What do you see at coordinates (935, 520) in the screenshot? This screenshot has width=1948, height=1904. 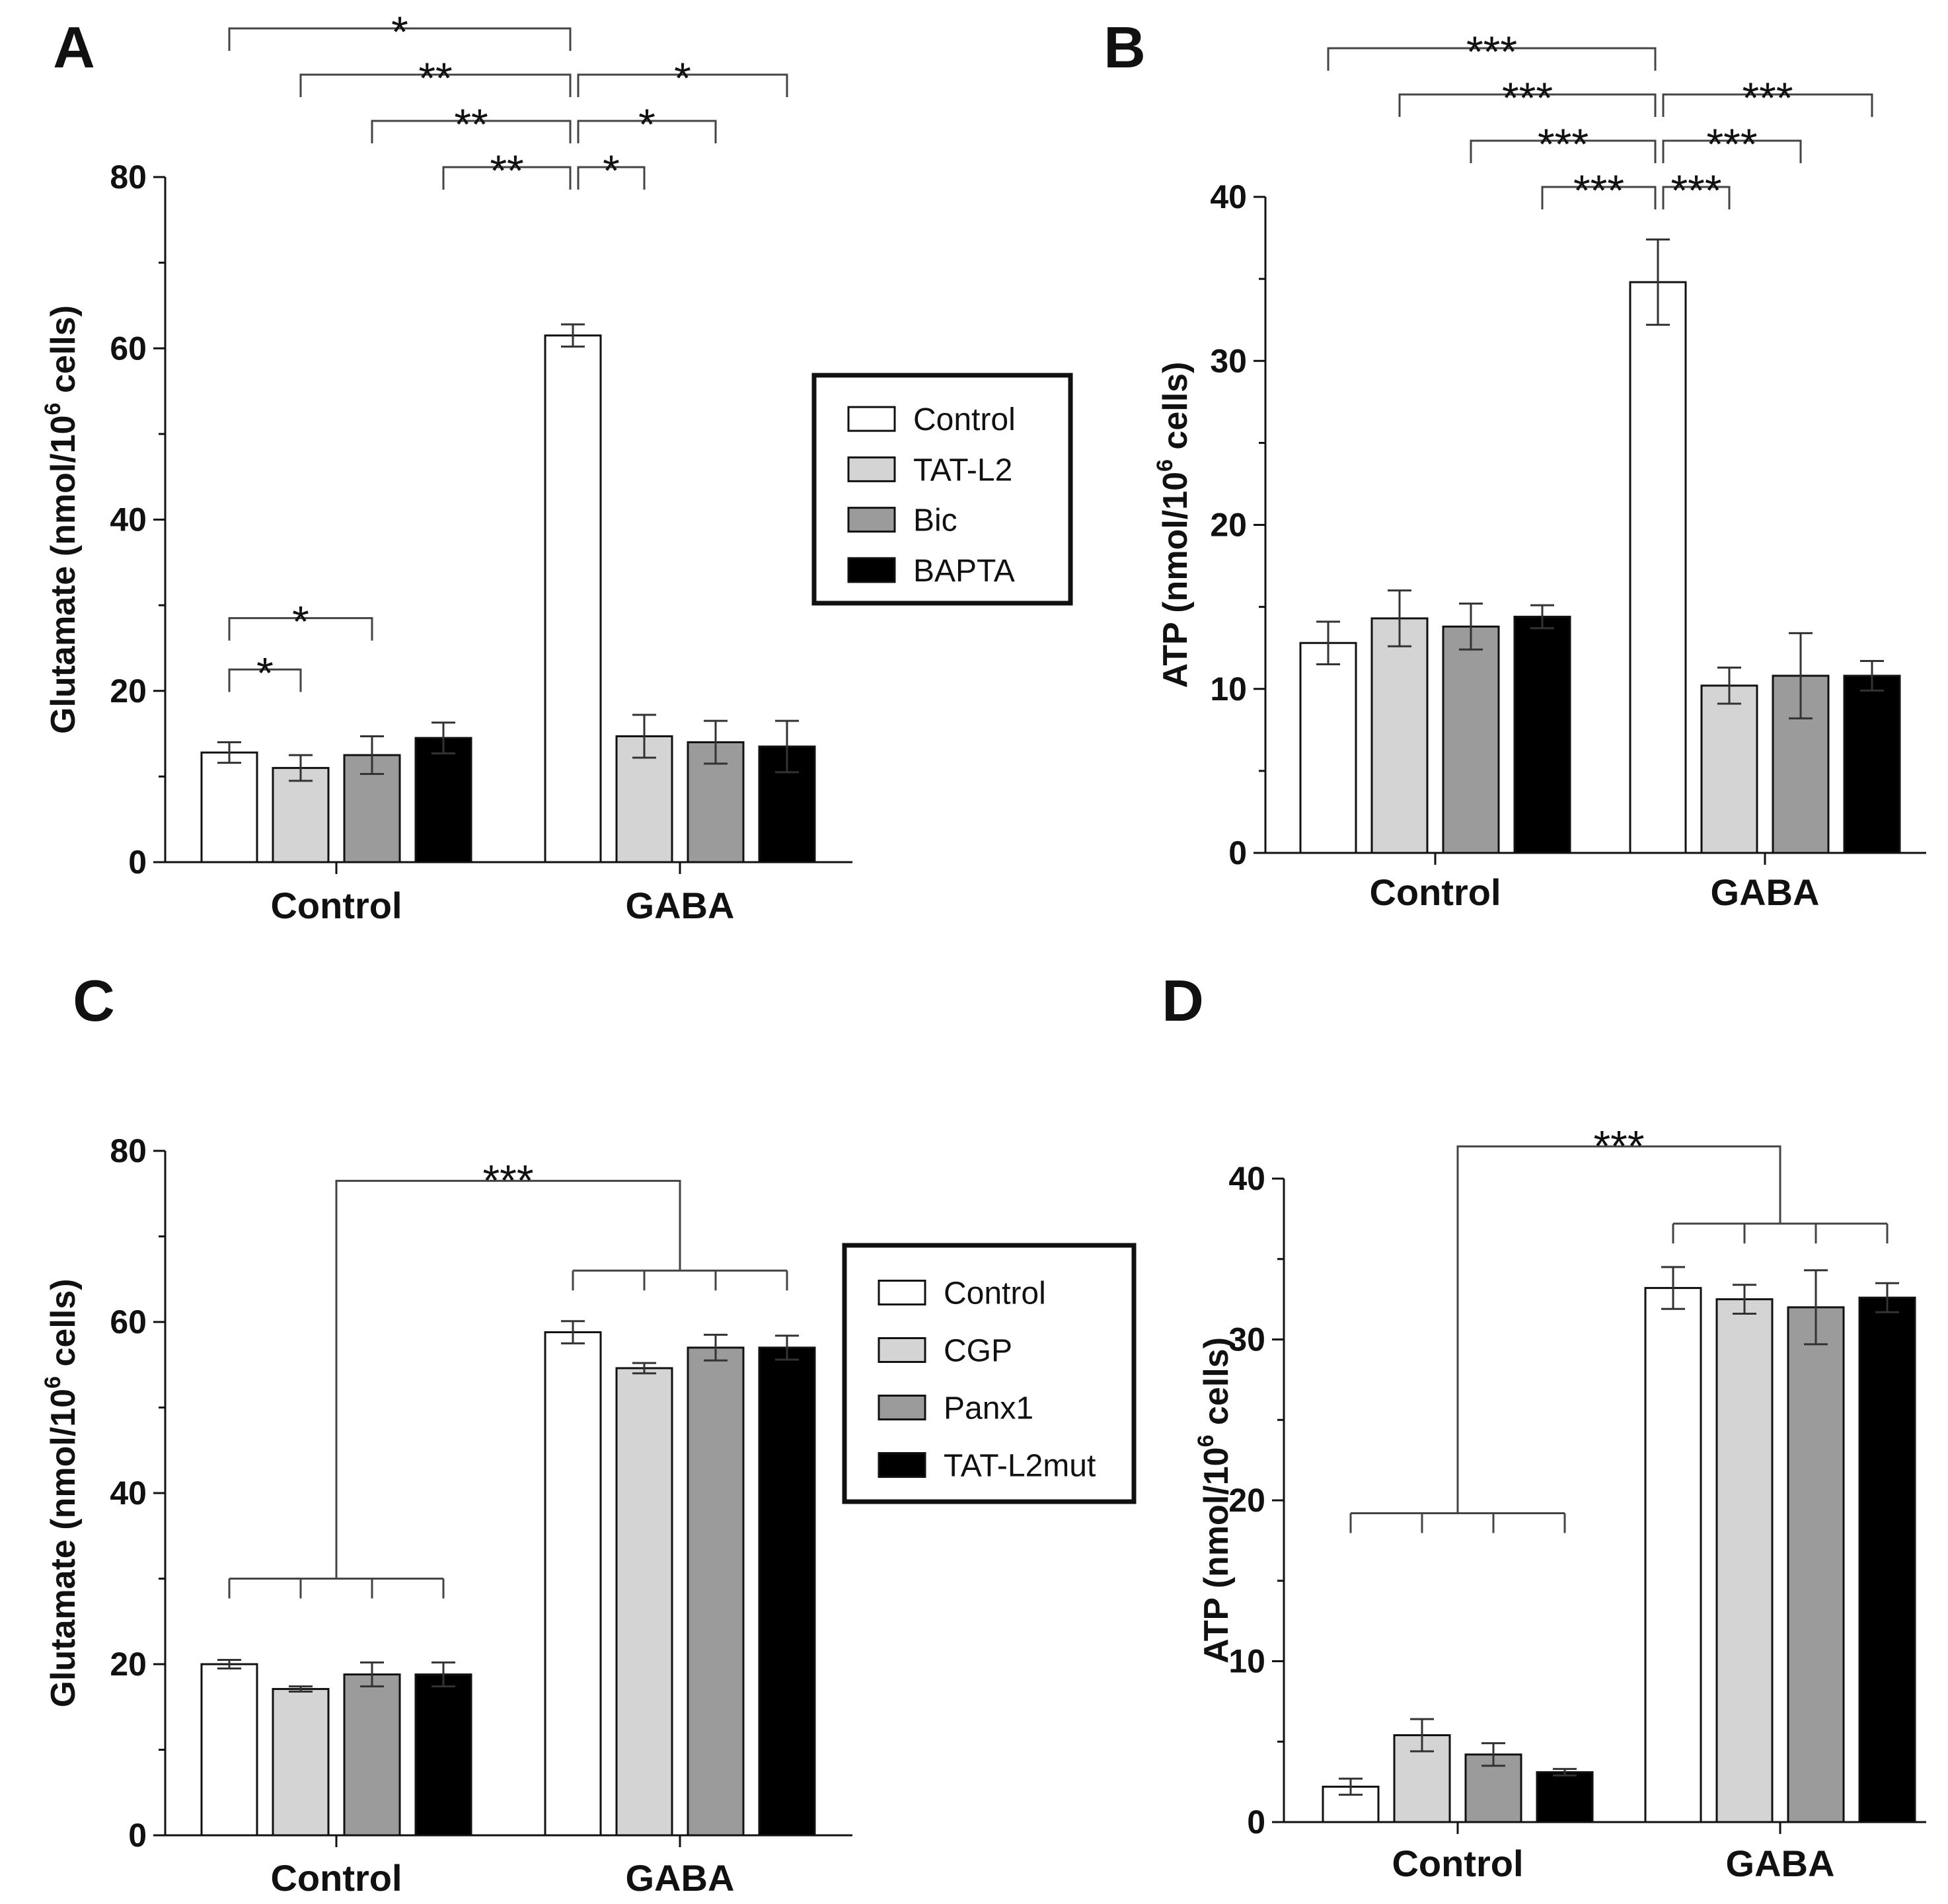 I see `legend-label: Bic` at bounding box center [935, 520].